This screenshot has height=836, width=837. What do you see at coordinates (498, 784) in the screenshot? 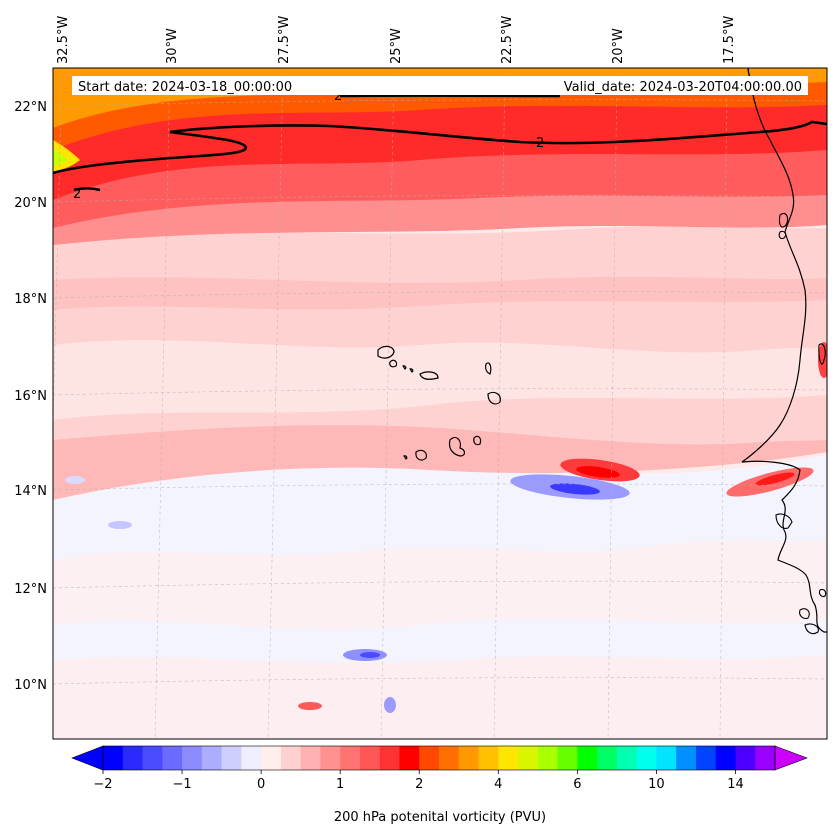
I see `colorbar-tick-label: 4` at bounding box center [498, 784].